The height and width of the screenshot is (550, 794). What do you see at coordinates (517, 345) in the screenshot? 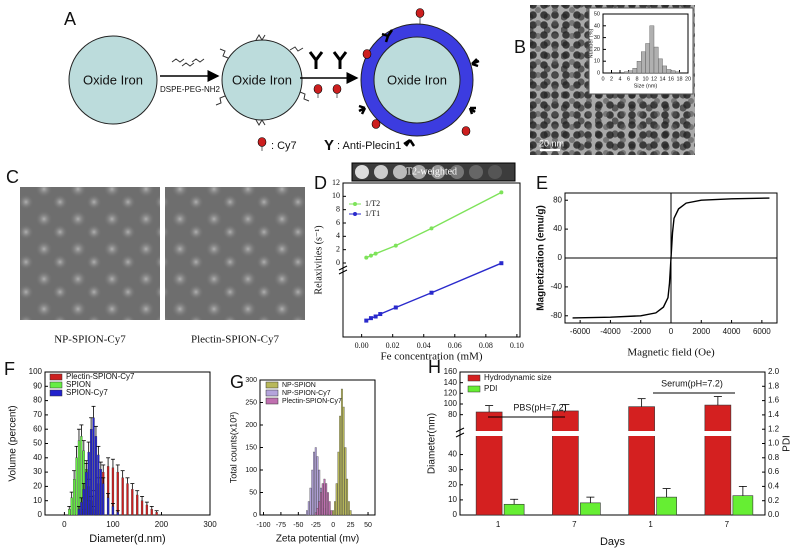
I see `x-tick-label: 0.10` at bounding box center [517, 345].